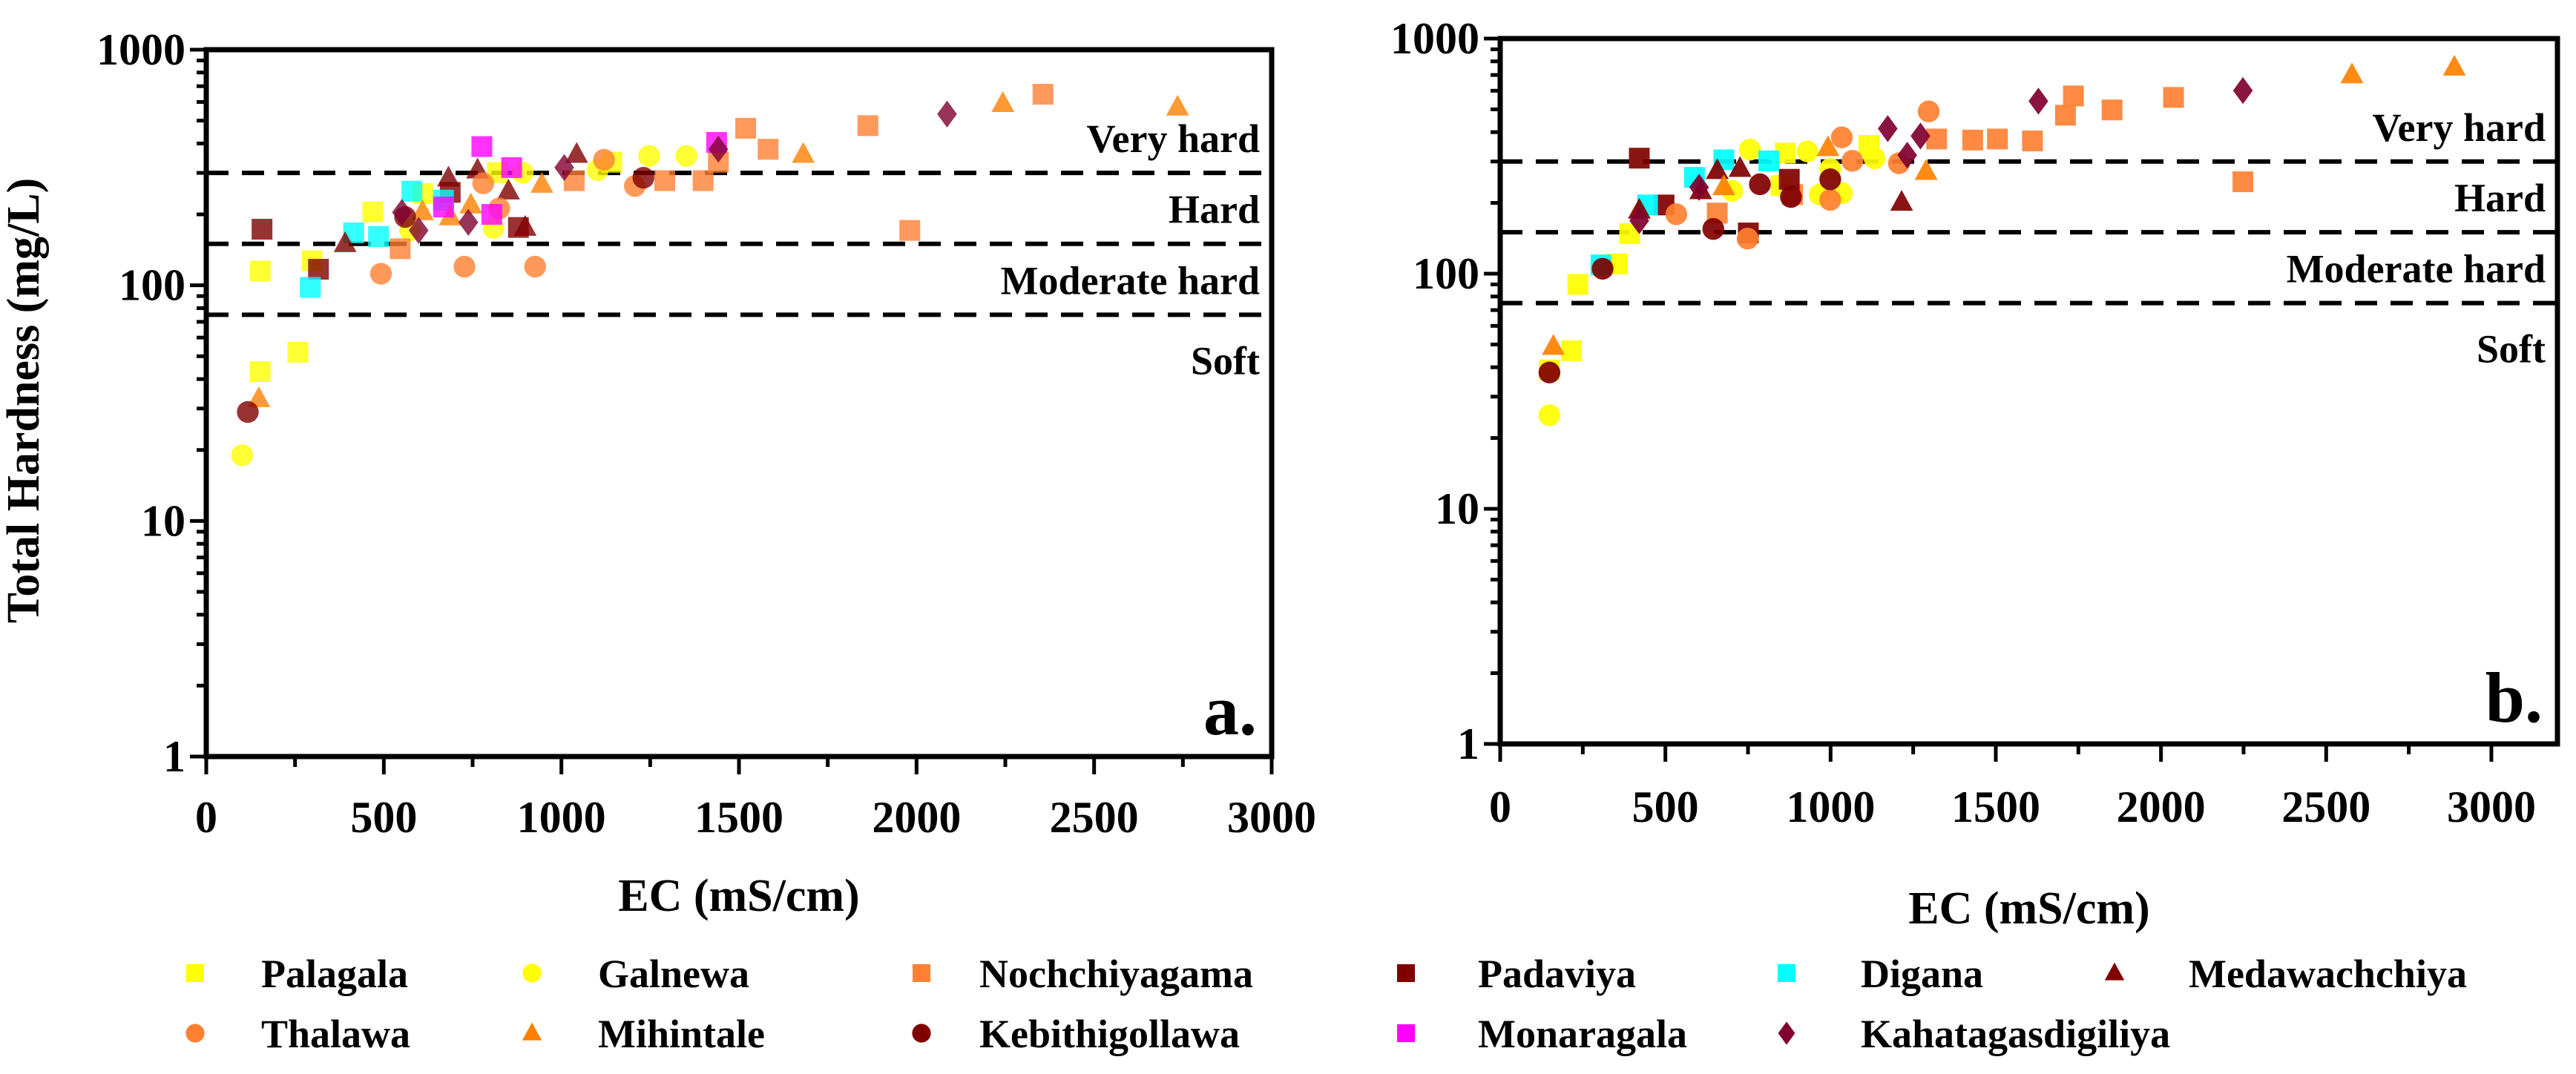 This screenshot has height=1074, width=2576. Describe the element at coordinates (1225, 360) in the screenshot. I see `zone-label-soft: Soft` at that location.